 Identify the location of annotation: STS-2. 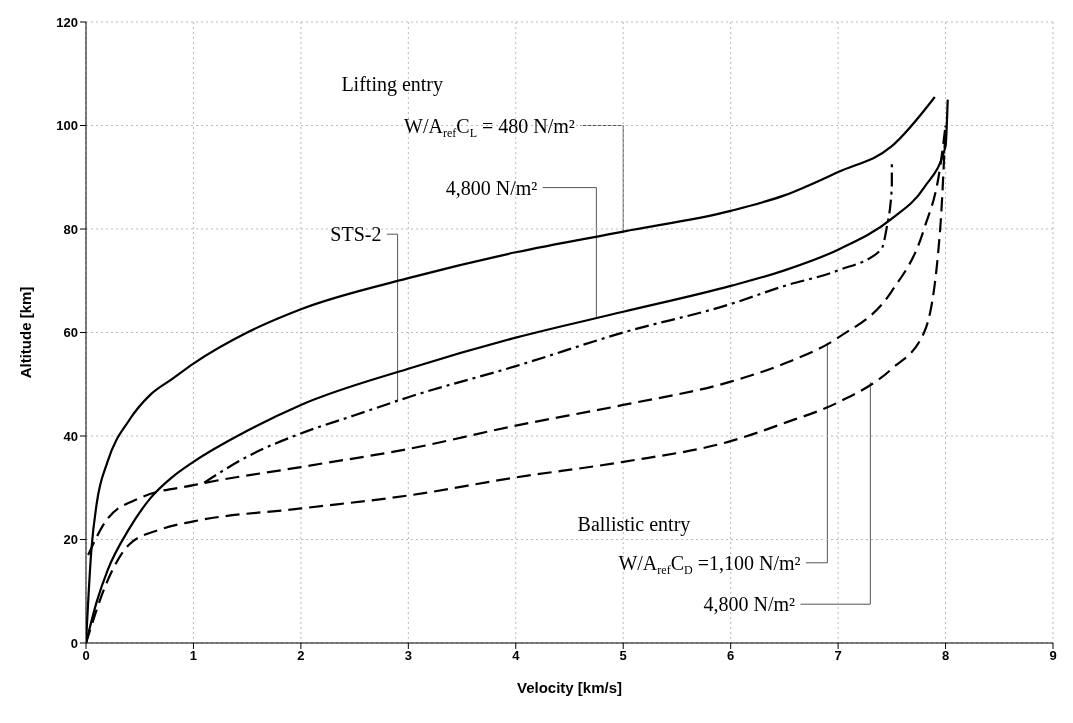
(356, 234).